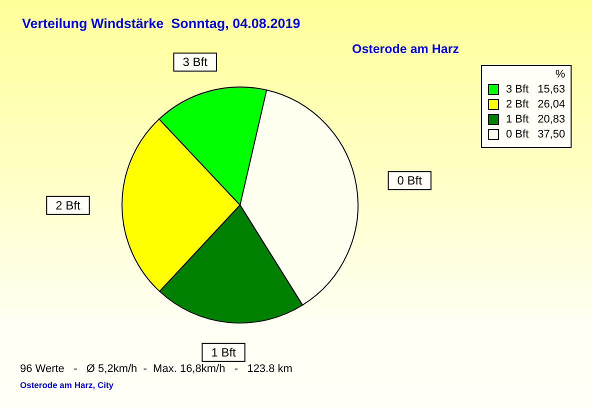 The height and width of the screenshot is (407, 592). What do you see at coordinates (552, 134) in the screenshot?
I see `data-label: 37,50` at bounding box center [552, 134].